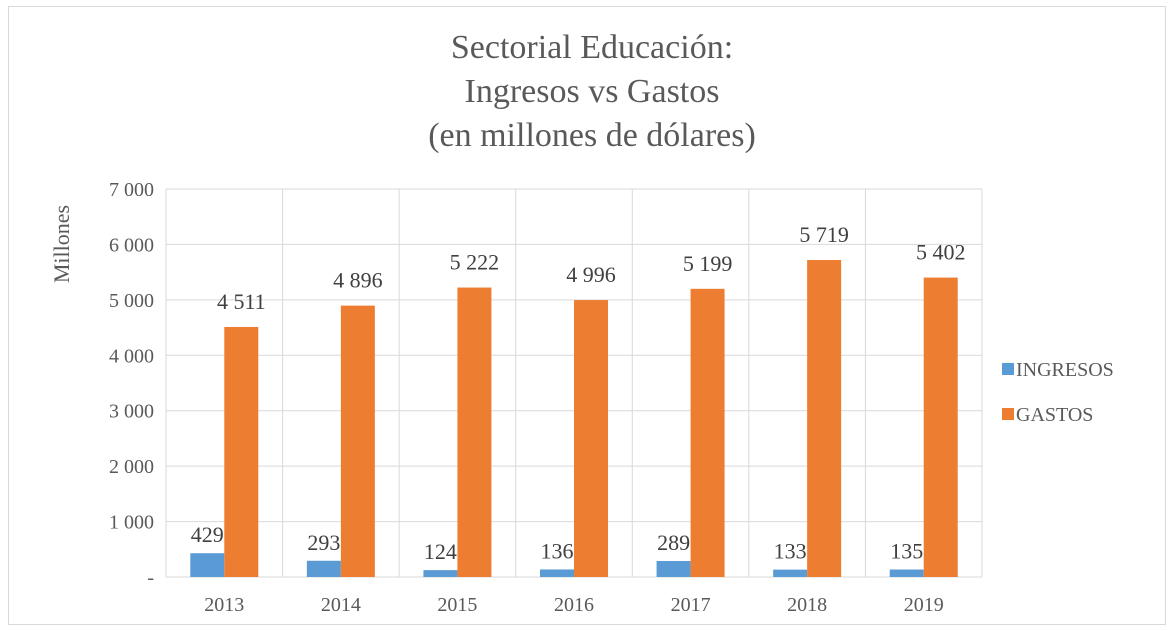  What do you see at coordinates (457, 605) in the screenshot?
I see `x-tick-label: 2015` at bounding box center [457, 605].